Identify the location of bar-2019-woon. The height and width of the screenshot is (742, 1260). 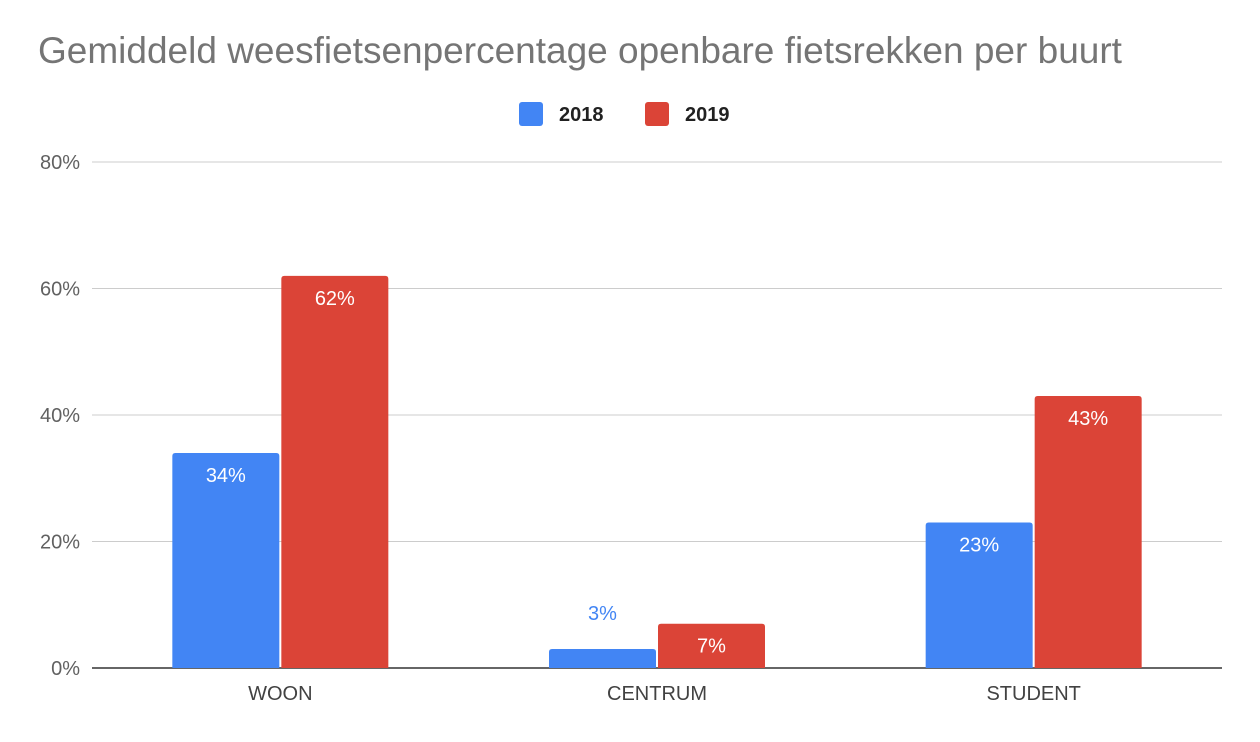
(335, 471).